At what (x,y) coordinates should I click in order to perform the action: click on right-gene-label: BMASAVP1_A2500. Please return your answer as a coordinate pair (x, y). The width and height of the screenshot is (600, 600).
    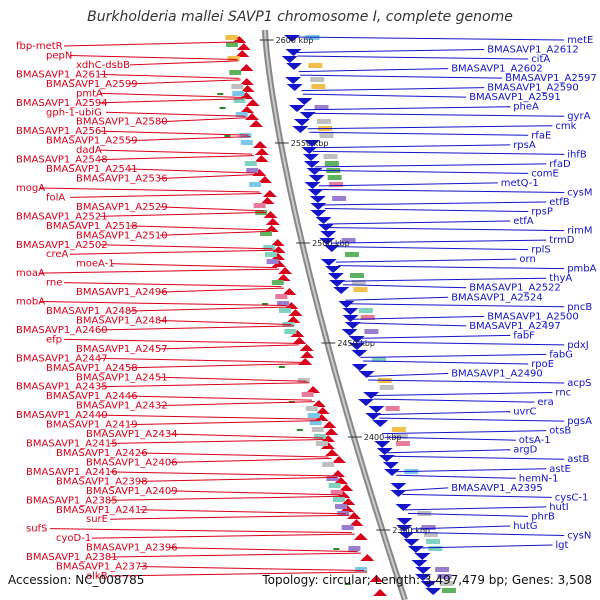
    Looking at the image, I should click on (533, 316).